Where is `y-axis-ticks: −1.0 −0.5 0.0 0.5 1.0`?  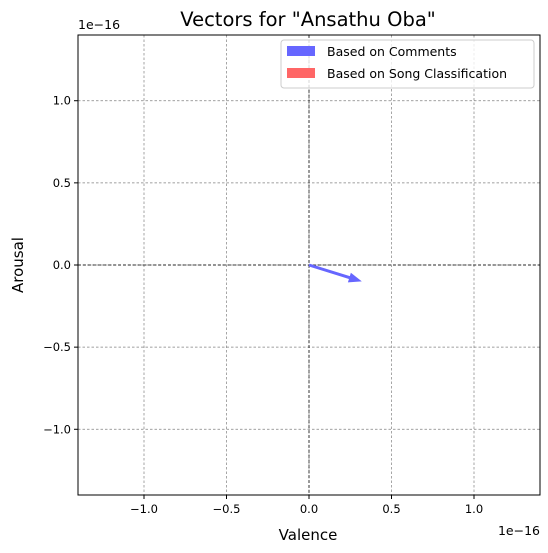 y-axis-ticks: −1.0 −0.5 0.0 0.5 1.0 is located at coordinates (60, 265).